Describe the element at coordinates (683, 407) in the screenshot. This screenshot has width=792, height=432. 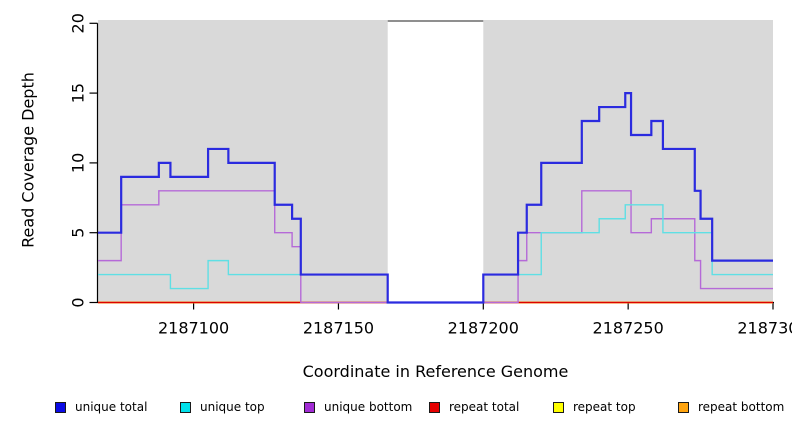
I see `legend-swatch-repeat-bottom` at that location.